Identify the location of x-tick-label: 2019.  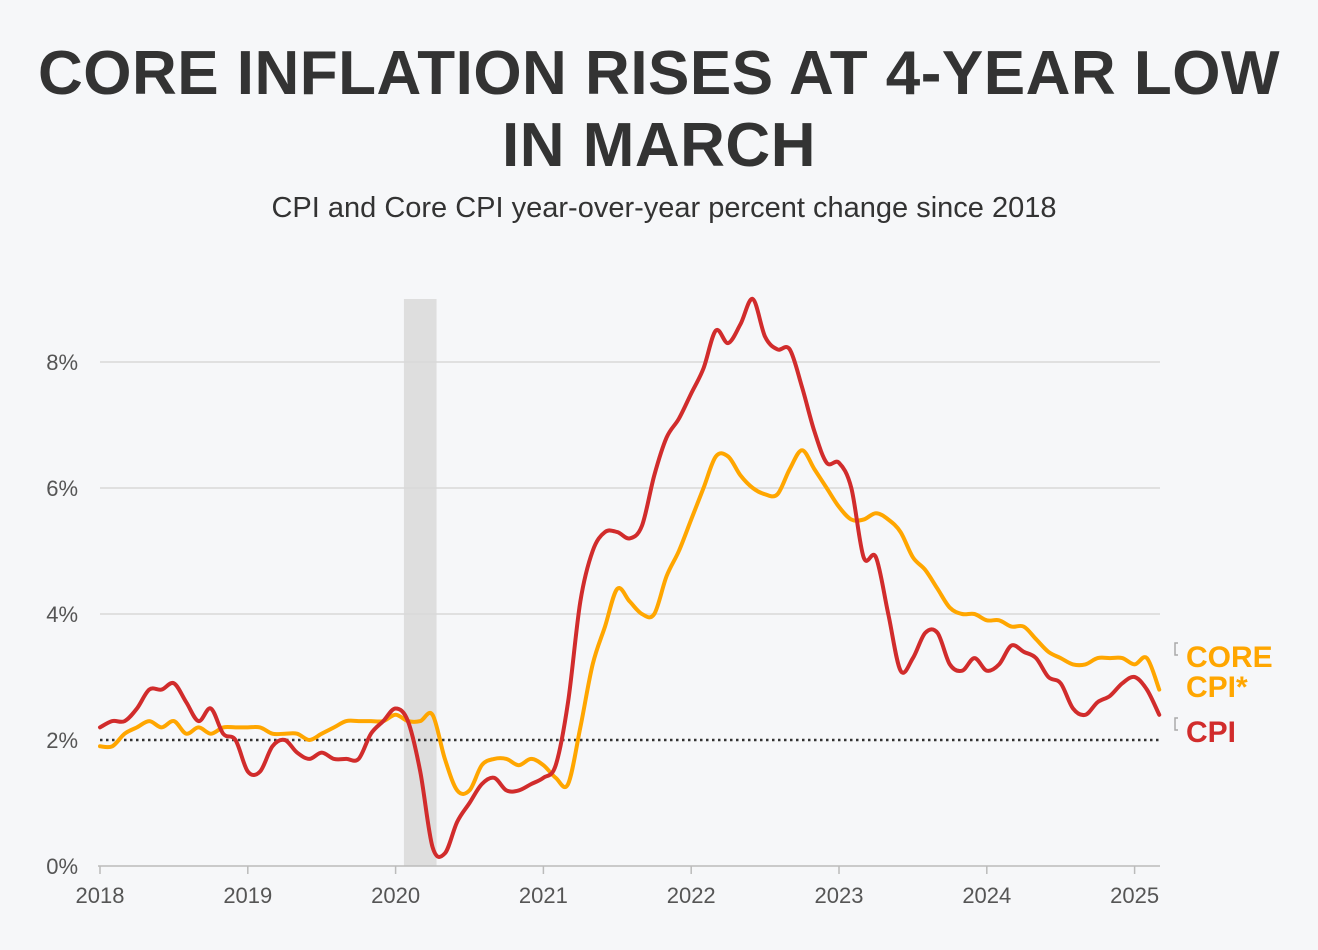
(247, 895).